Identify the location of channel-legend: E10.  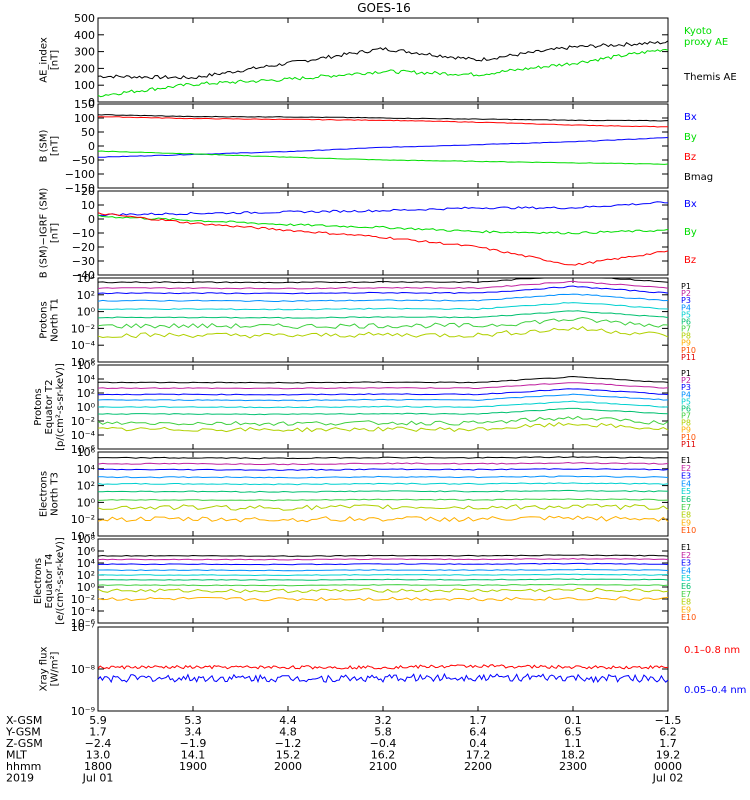
(688, 530).